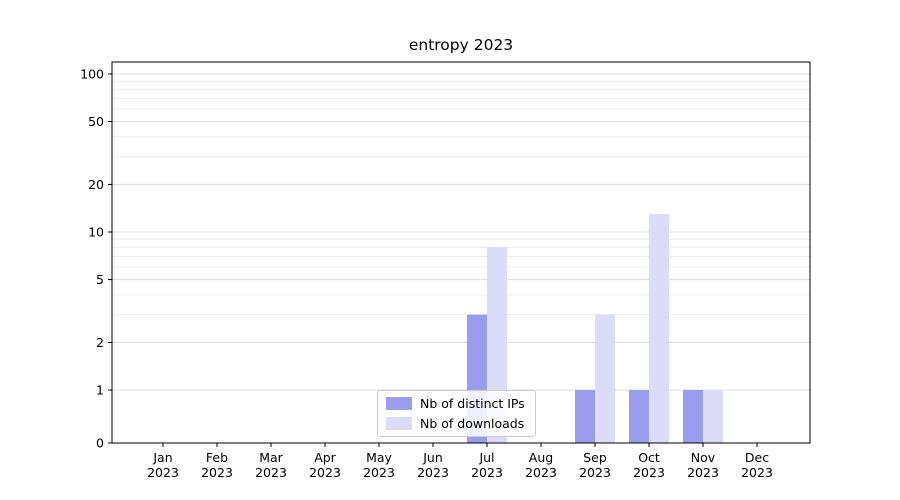 The image size is (900, 500). What do you see at coordinates (595, 457) in the screenshot?
I see `x-tick-label-month: Sep` at bounding box center [595, 457].